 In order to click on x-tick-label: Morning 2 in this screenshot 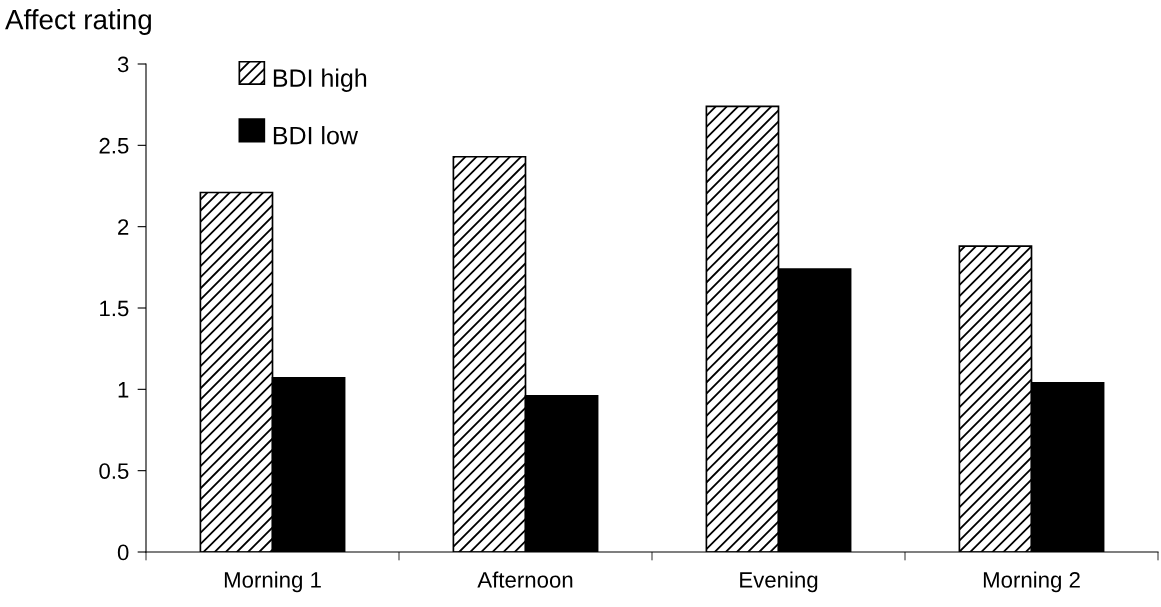, I will do `click(1031, 582)`.